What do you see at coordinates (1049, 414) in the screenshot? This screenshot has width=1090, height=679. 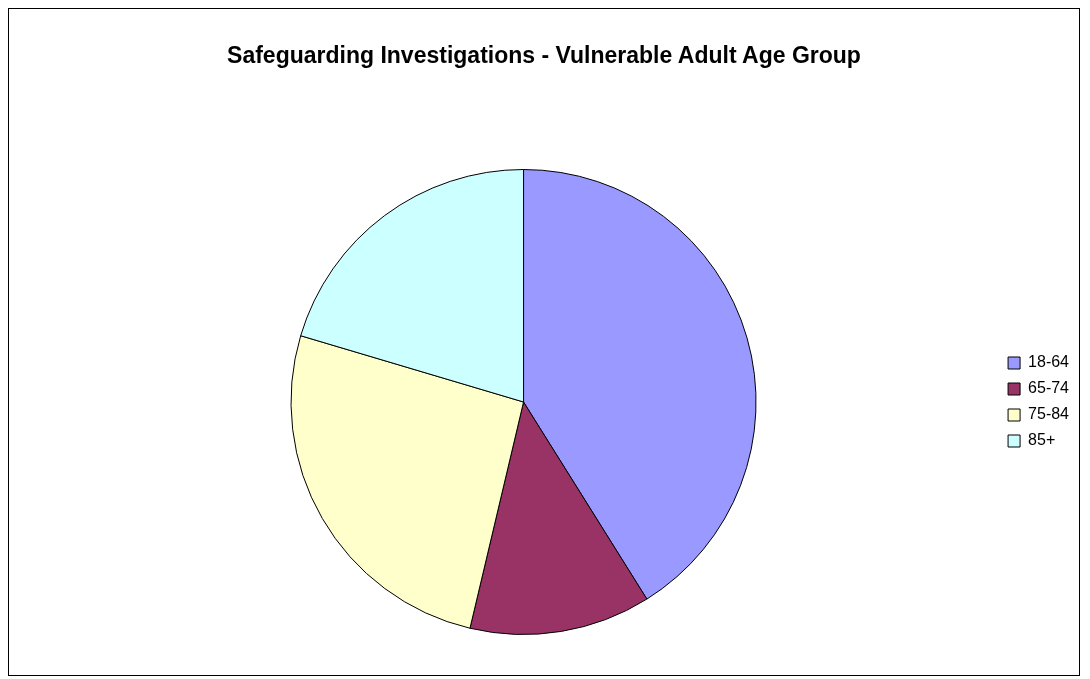 I see `legend-label: 75-84` at bounding box center [1049, 414].